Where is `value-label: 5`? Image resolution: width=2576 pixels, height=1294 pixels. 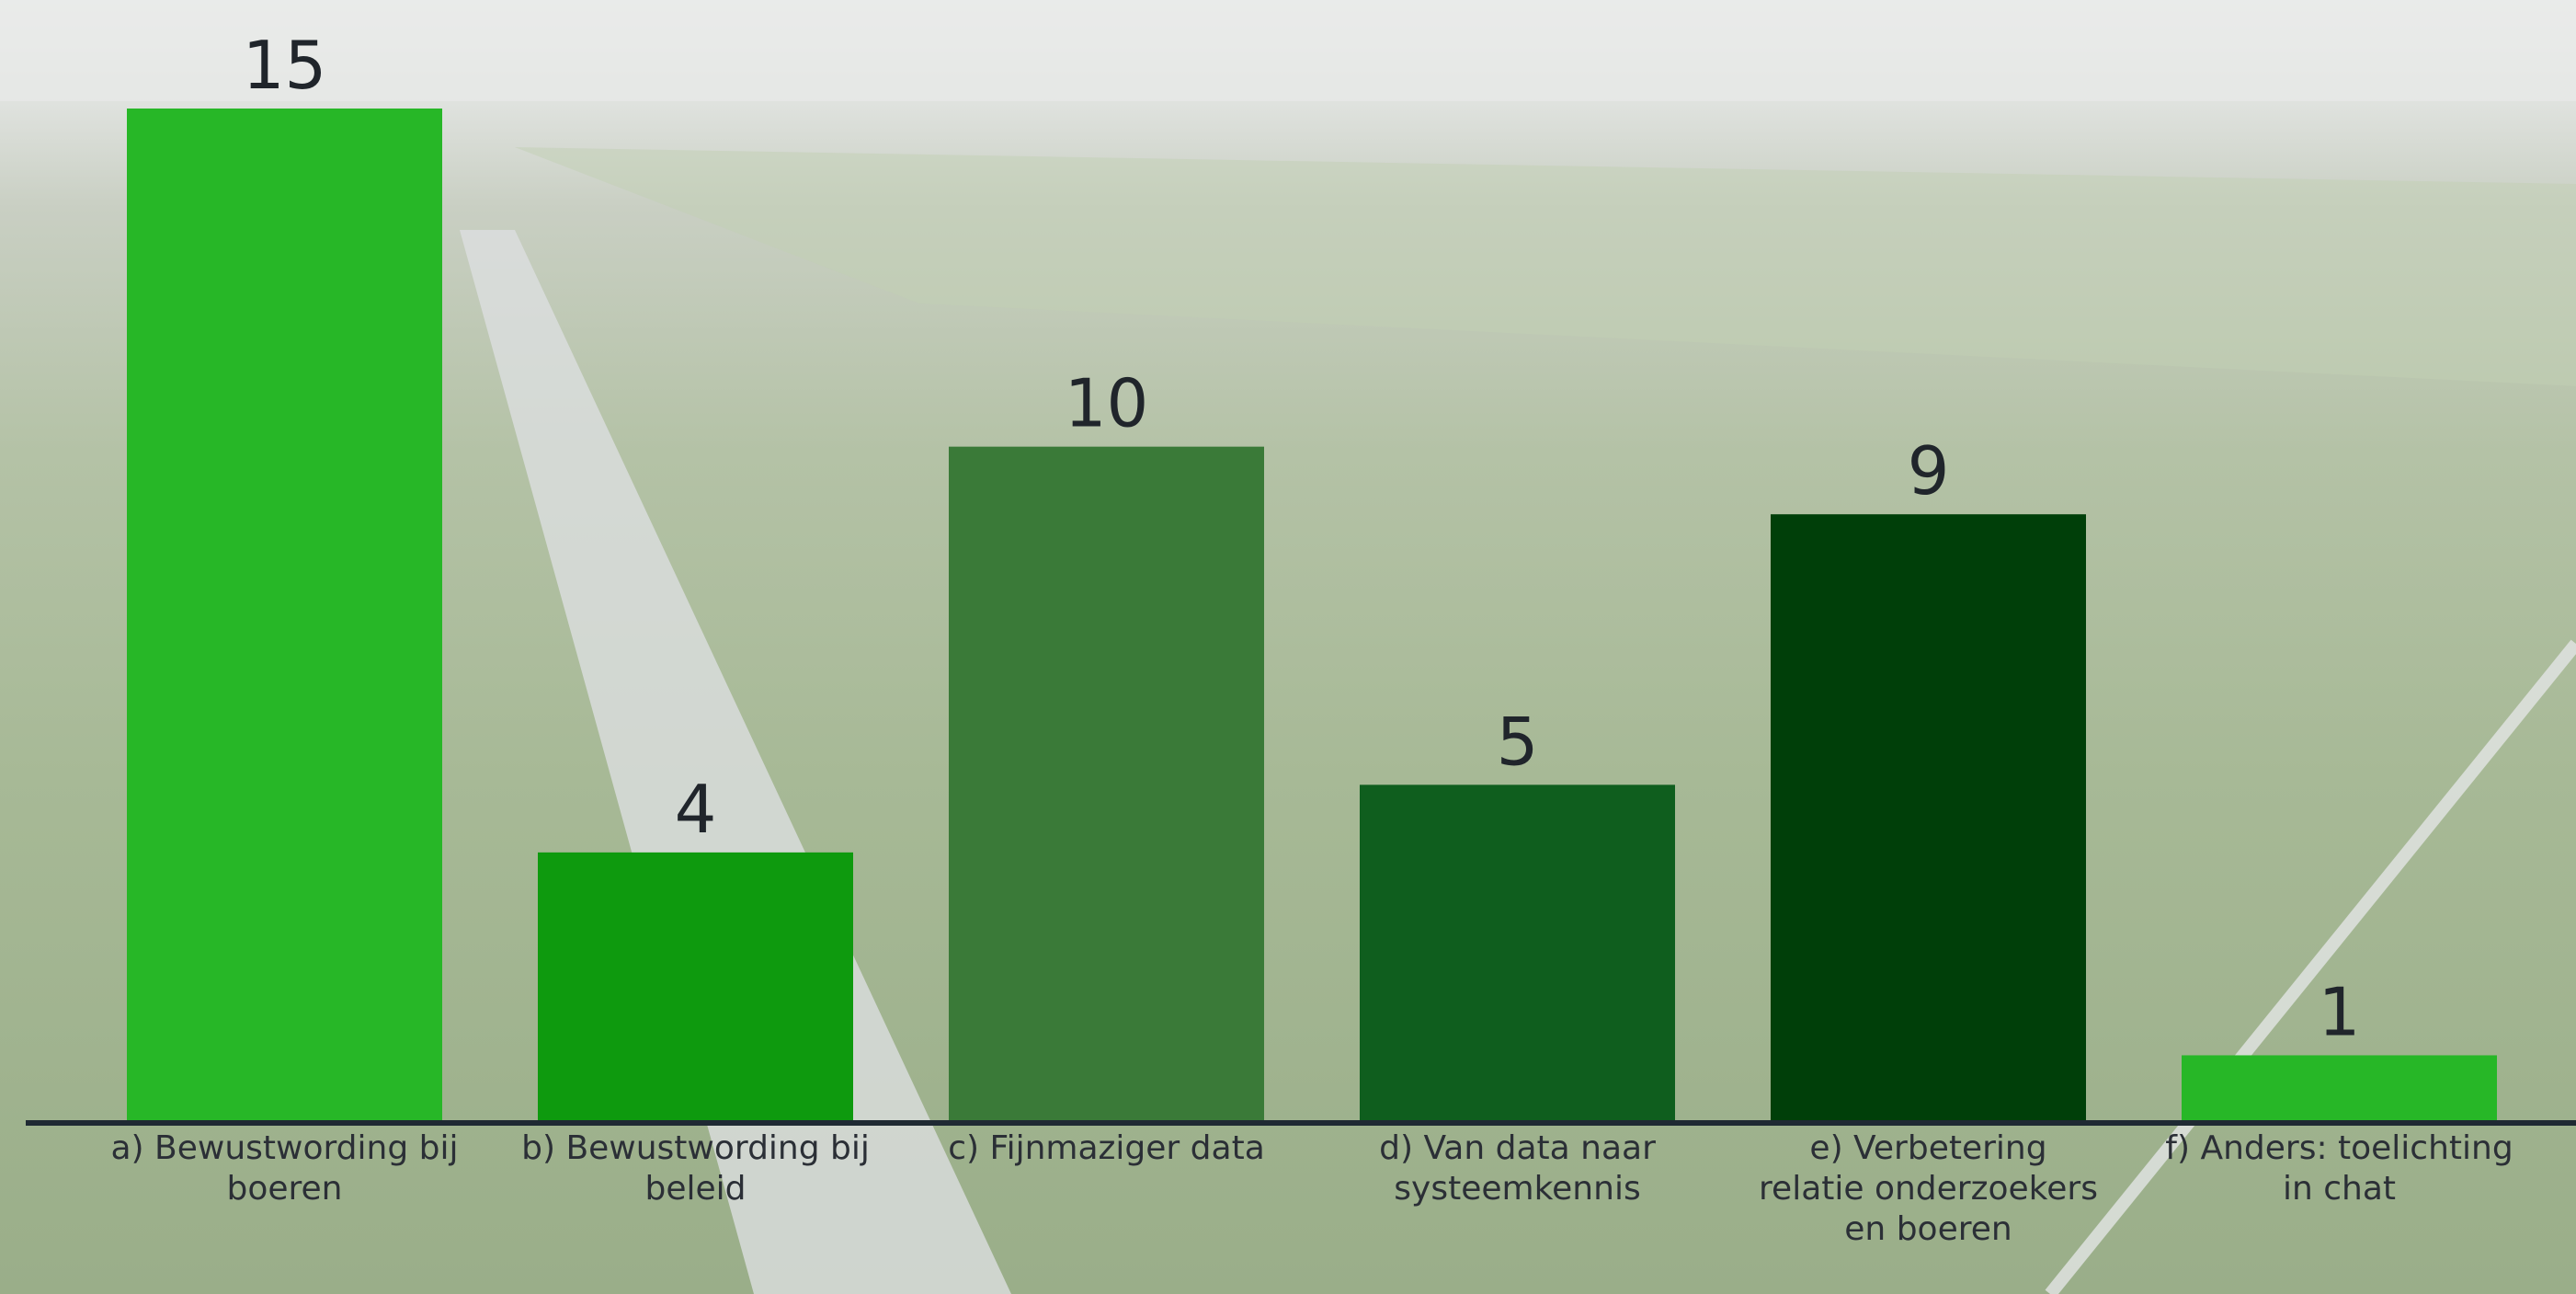 value-label: 5 is located at coordinates (1518, 742).